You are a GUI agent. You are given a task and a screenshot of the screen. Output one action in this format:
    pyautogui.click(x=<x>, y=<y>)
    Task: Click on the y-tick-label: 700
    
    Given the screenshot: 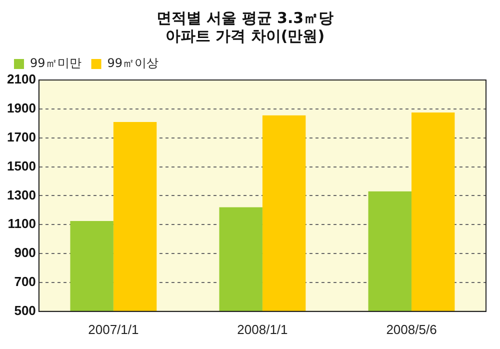 What is the action you would take?
    pyautogui.click(x=25, y=282)
    